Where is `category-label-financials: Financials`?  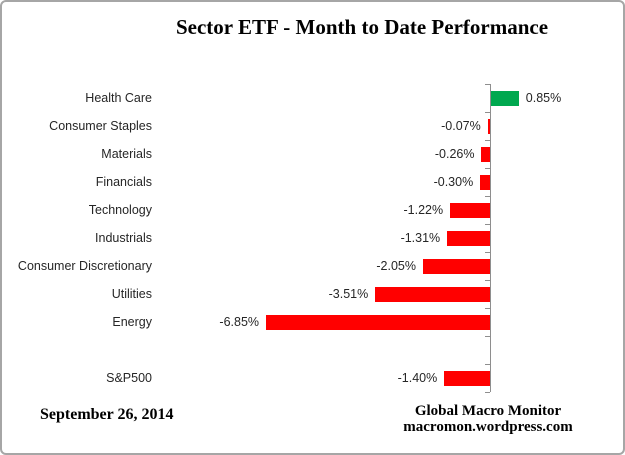 category-label-financials: Financials is located at coordinates (123, 182).